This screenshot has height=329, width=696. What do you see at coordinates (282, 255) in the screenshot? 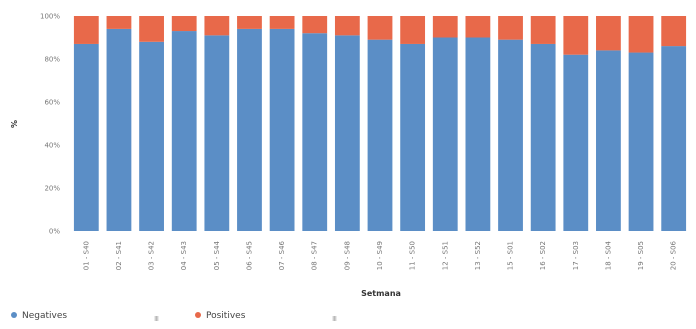
I see `x-tick-label: 07 - S46` at bounding box center [282, 255].